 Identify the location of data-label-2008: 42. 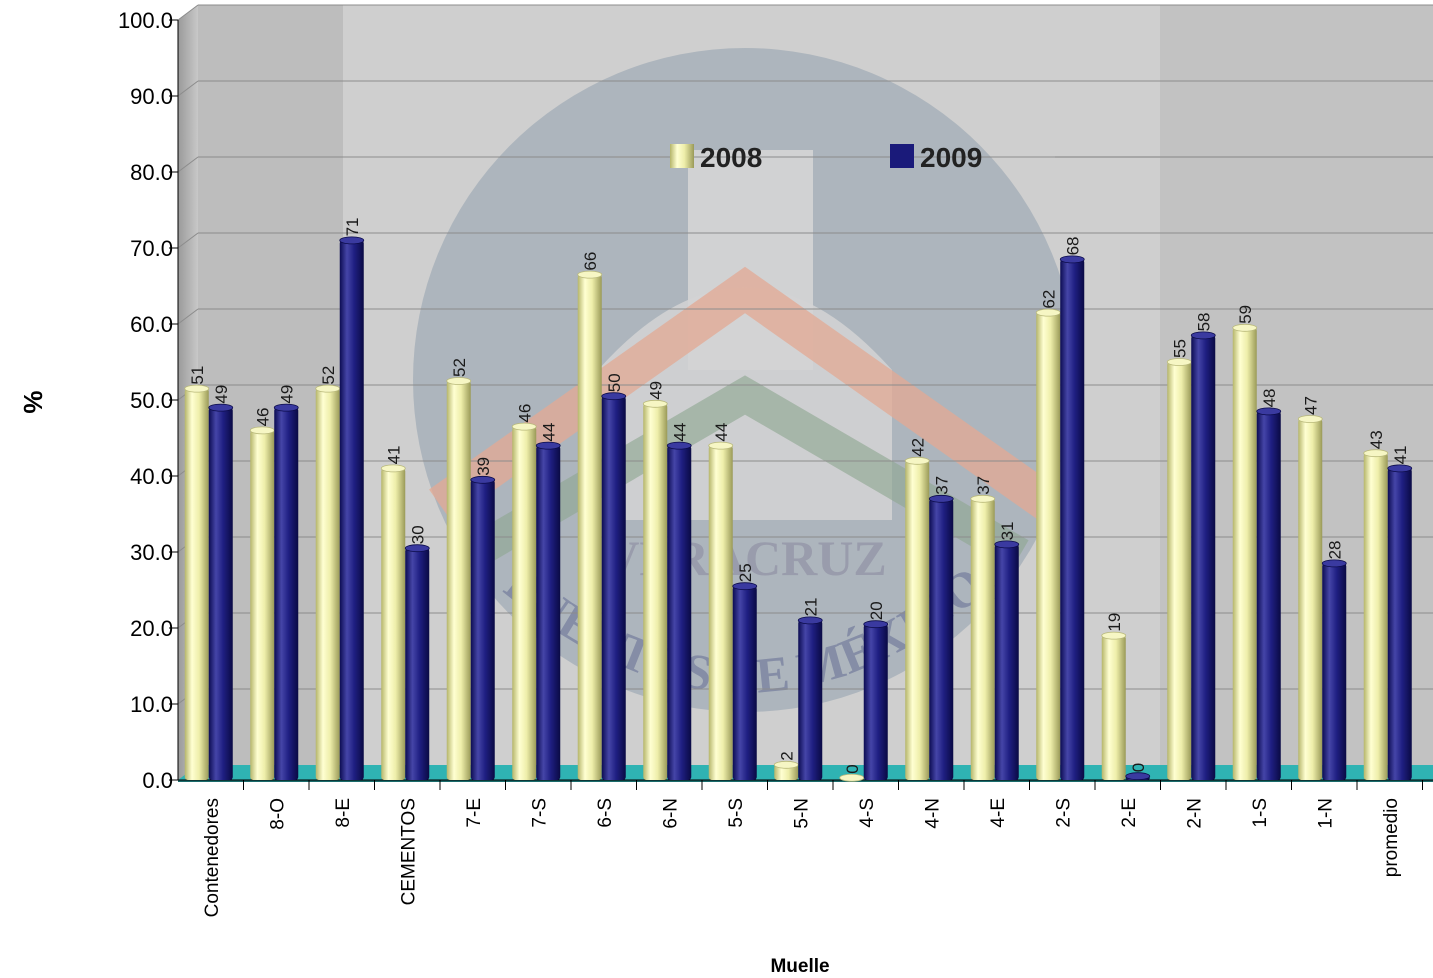
(917, 447).